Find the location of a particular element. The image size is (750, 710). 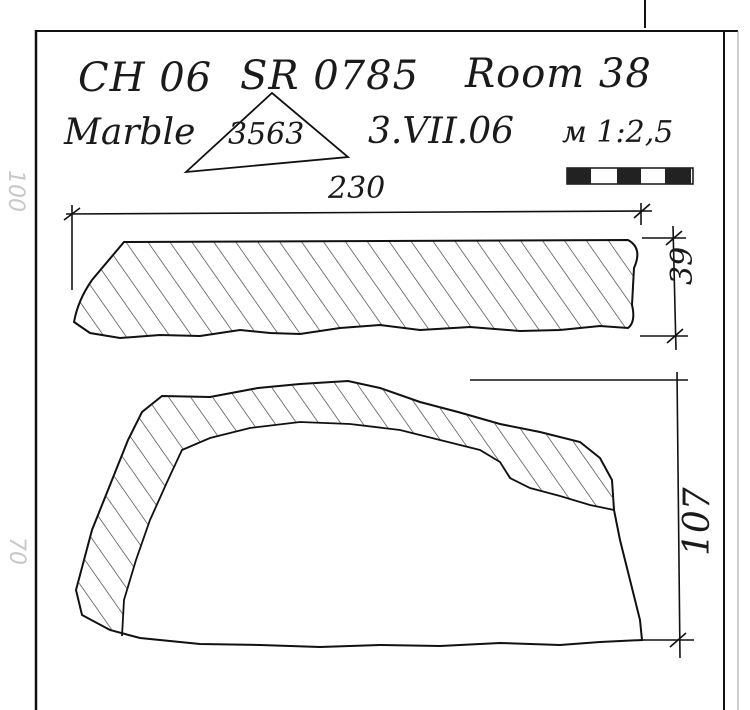

section-profile is located at coordinates (355, 289).